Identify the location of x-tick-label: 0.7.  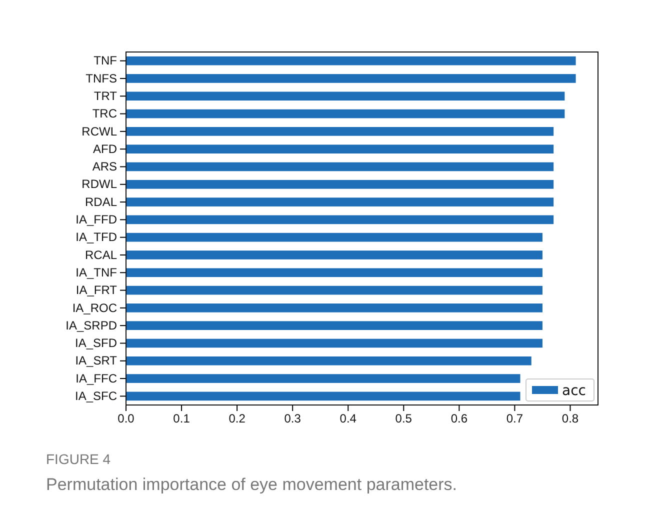
(515, 419).